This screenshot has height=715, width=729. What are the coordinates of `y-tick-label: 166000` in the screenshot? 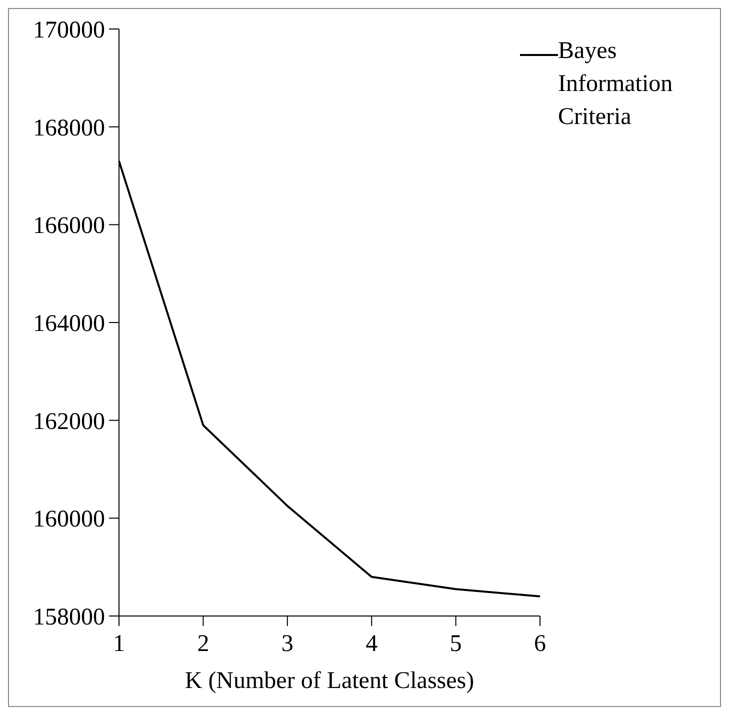 It's located at (69, 226).